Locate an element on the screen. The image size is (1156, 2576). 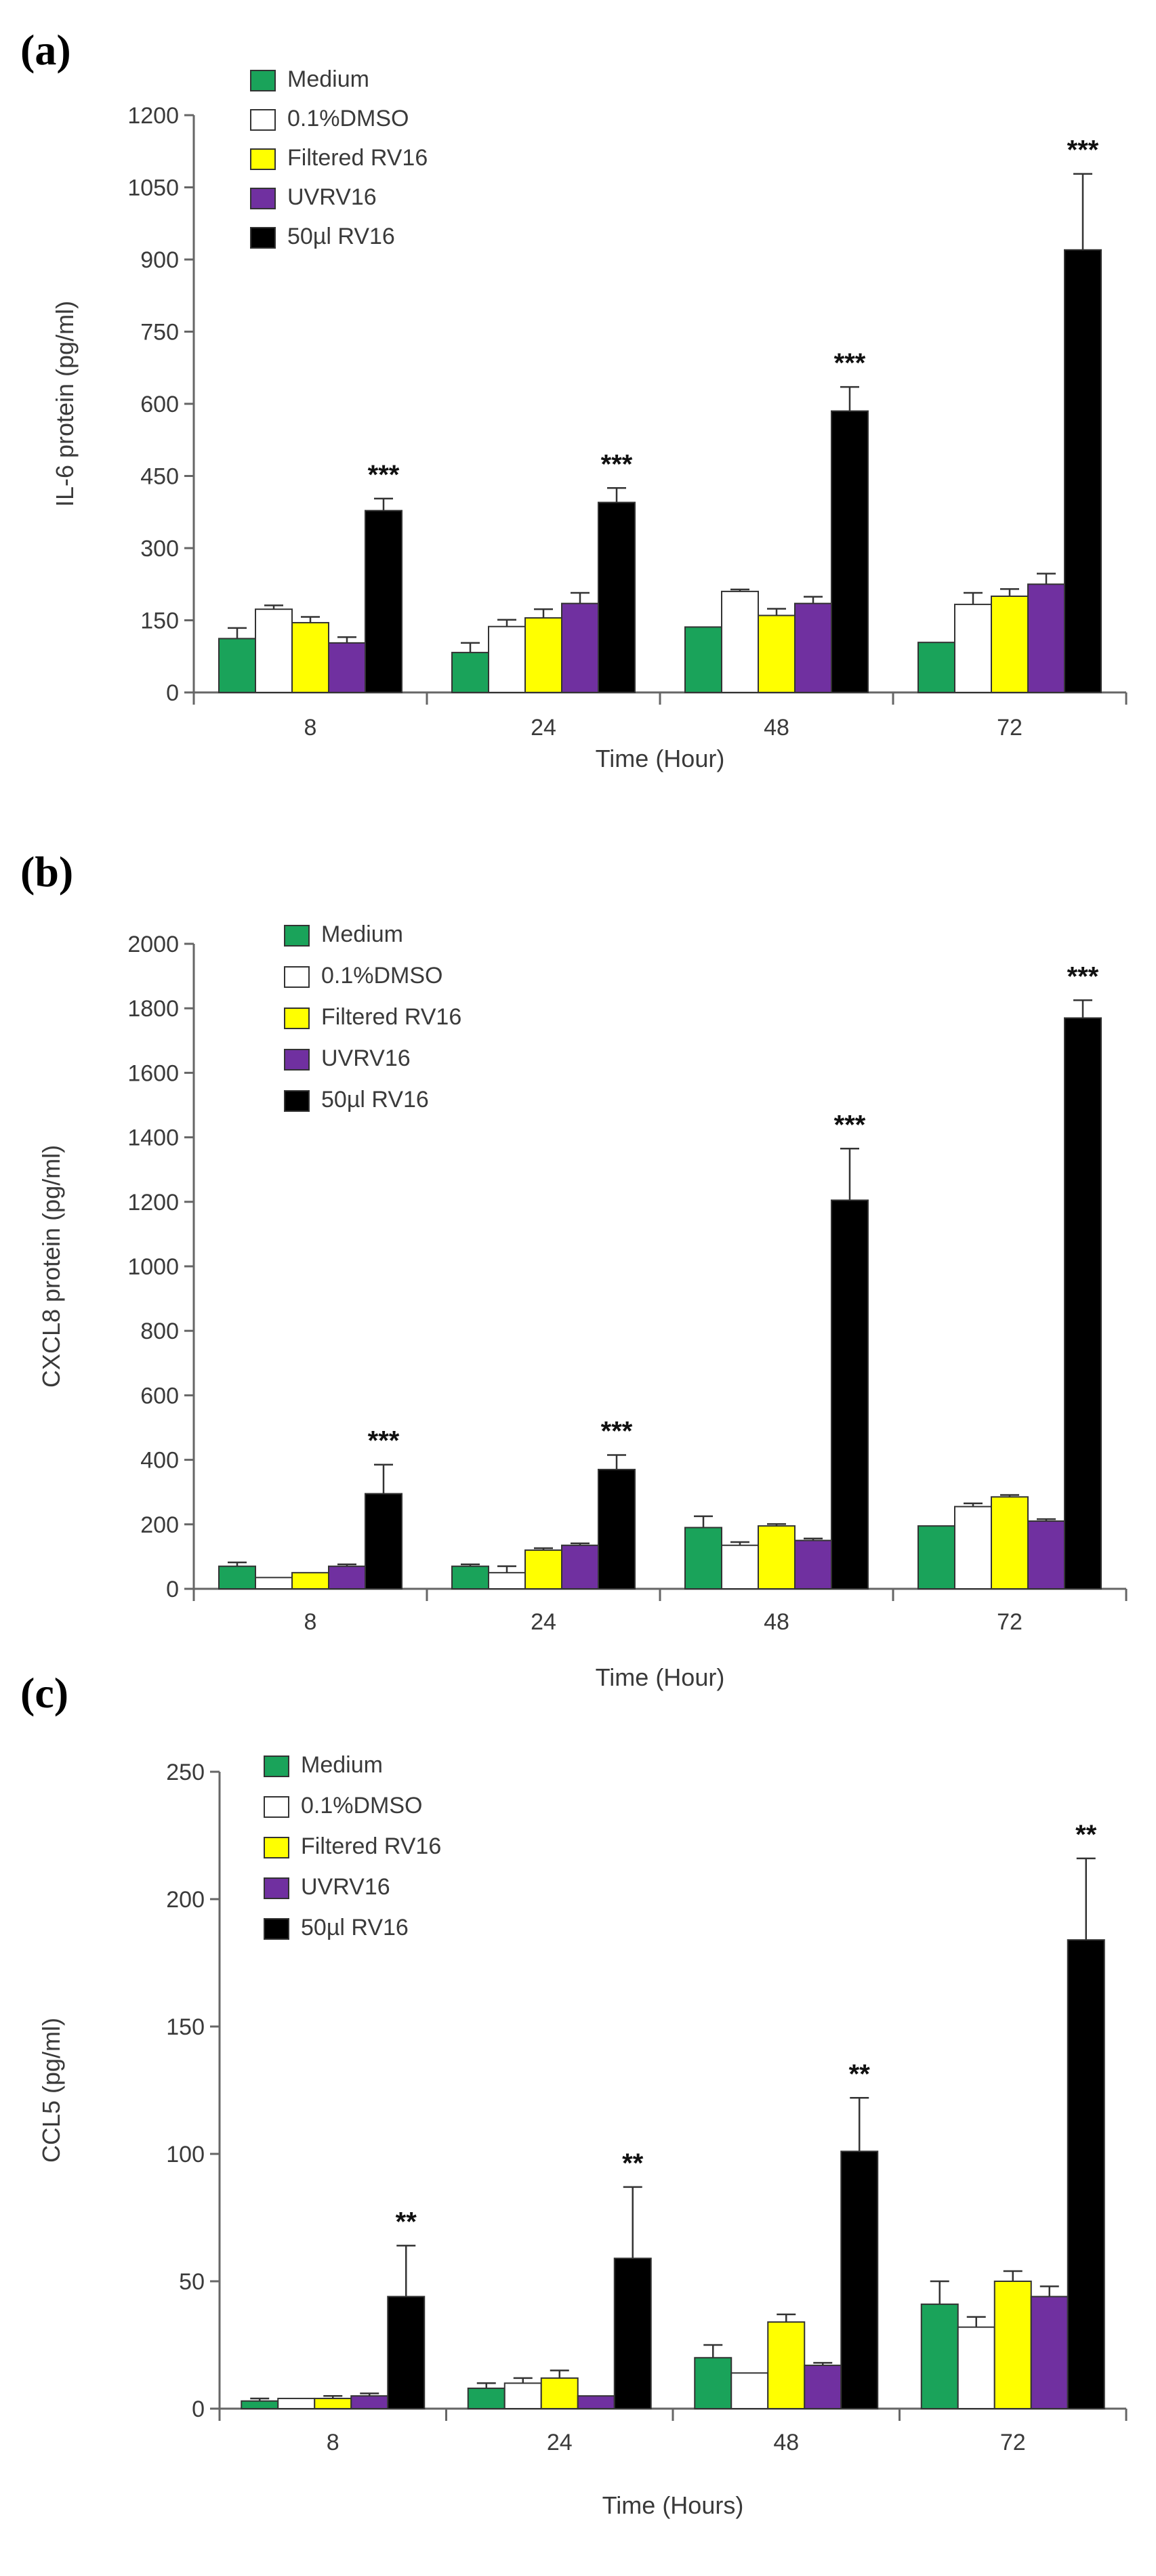
y-tick-label: 1800 is located at coordinates (153, 1009).